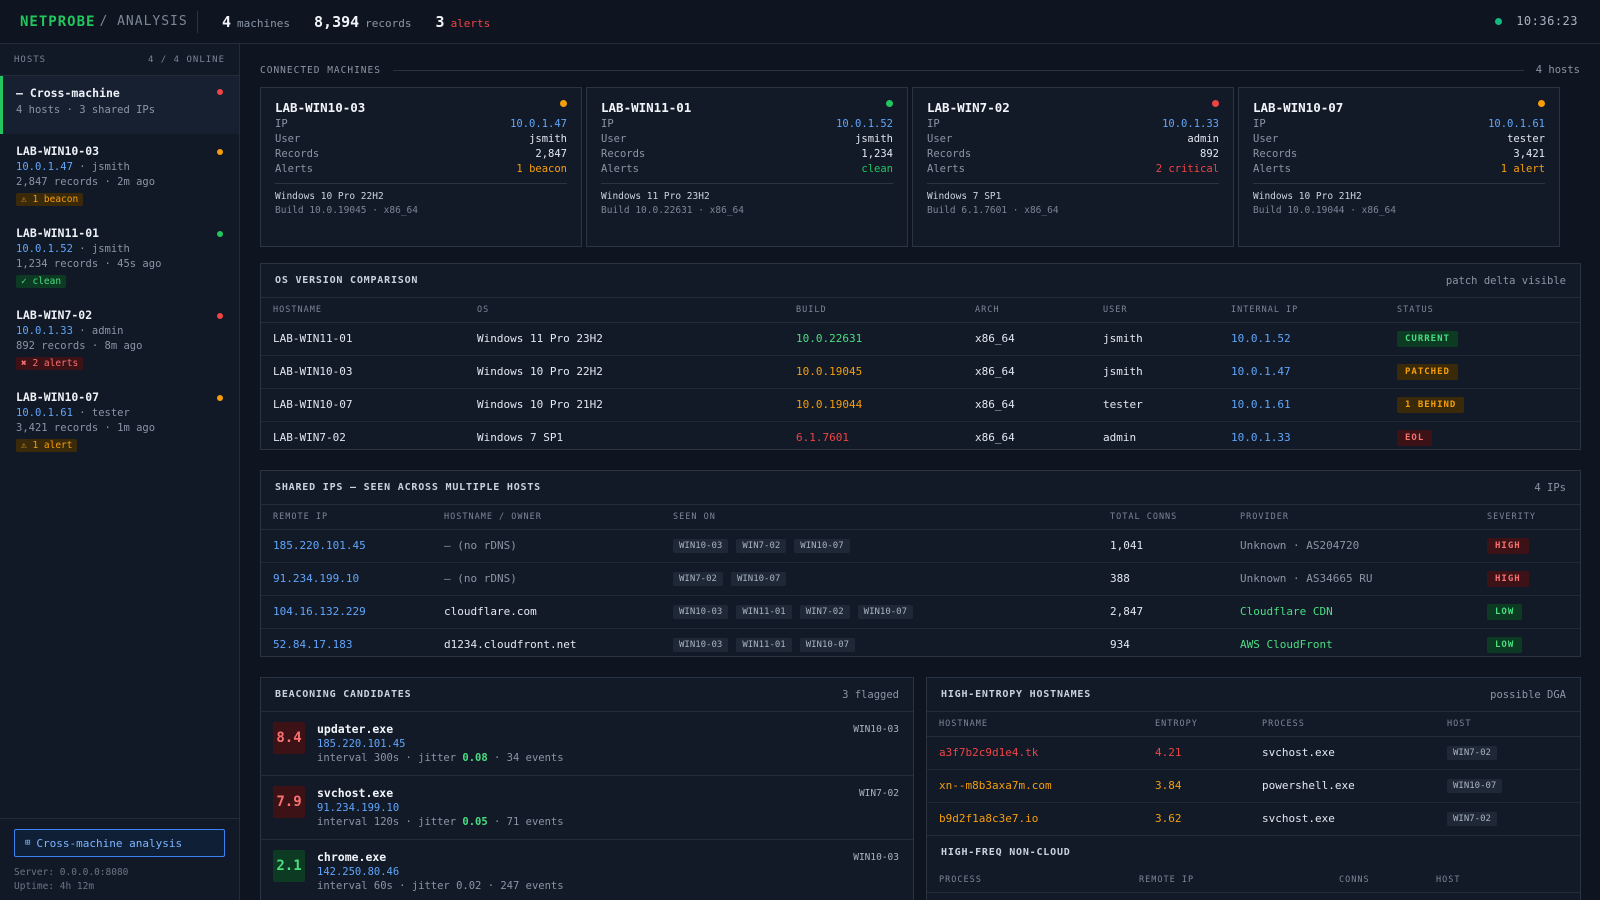 This screenshot has width=1600, height=900. Describe the element at coordinates (1399, 124) in the screenshot. I see `kv-ip: IP 10.0.1.61` at that location.